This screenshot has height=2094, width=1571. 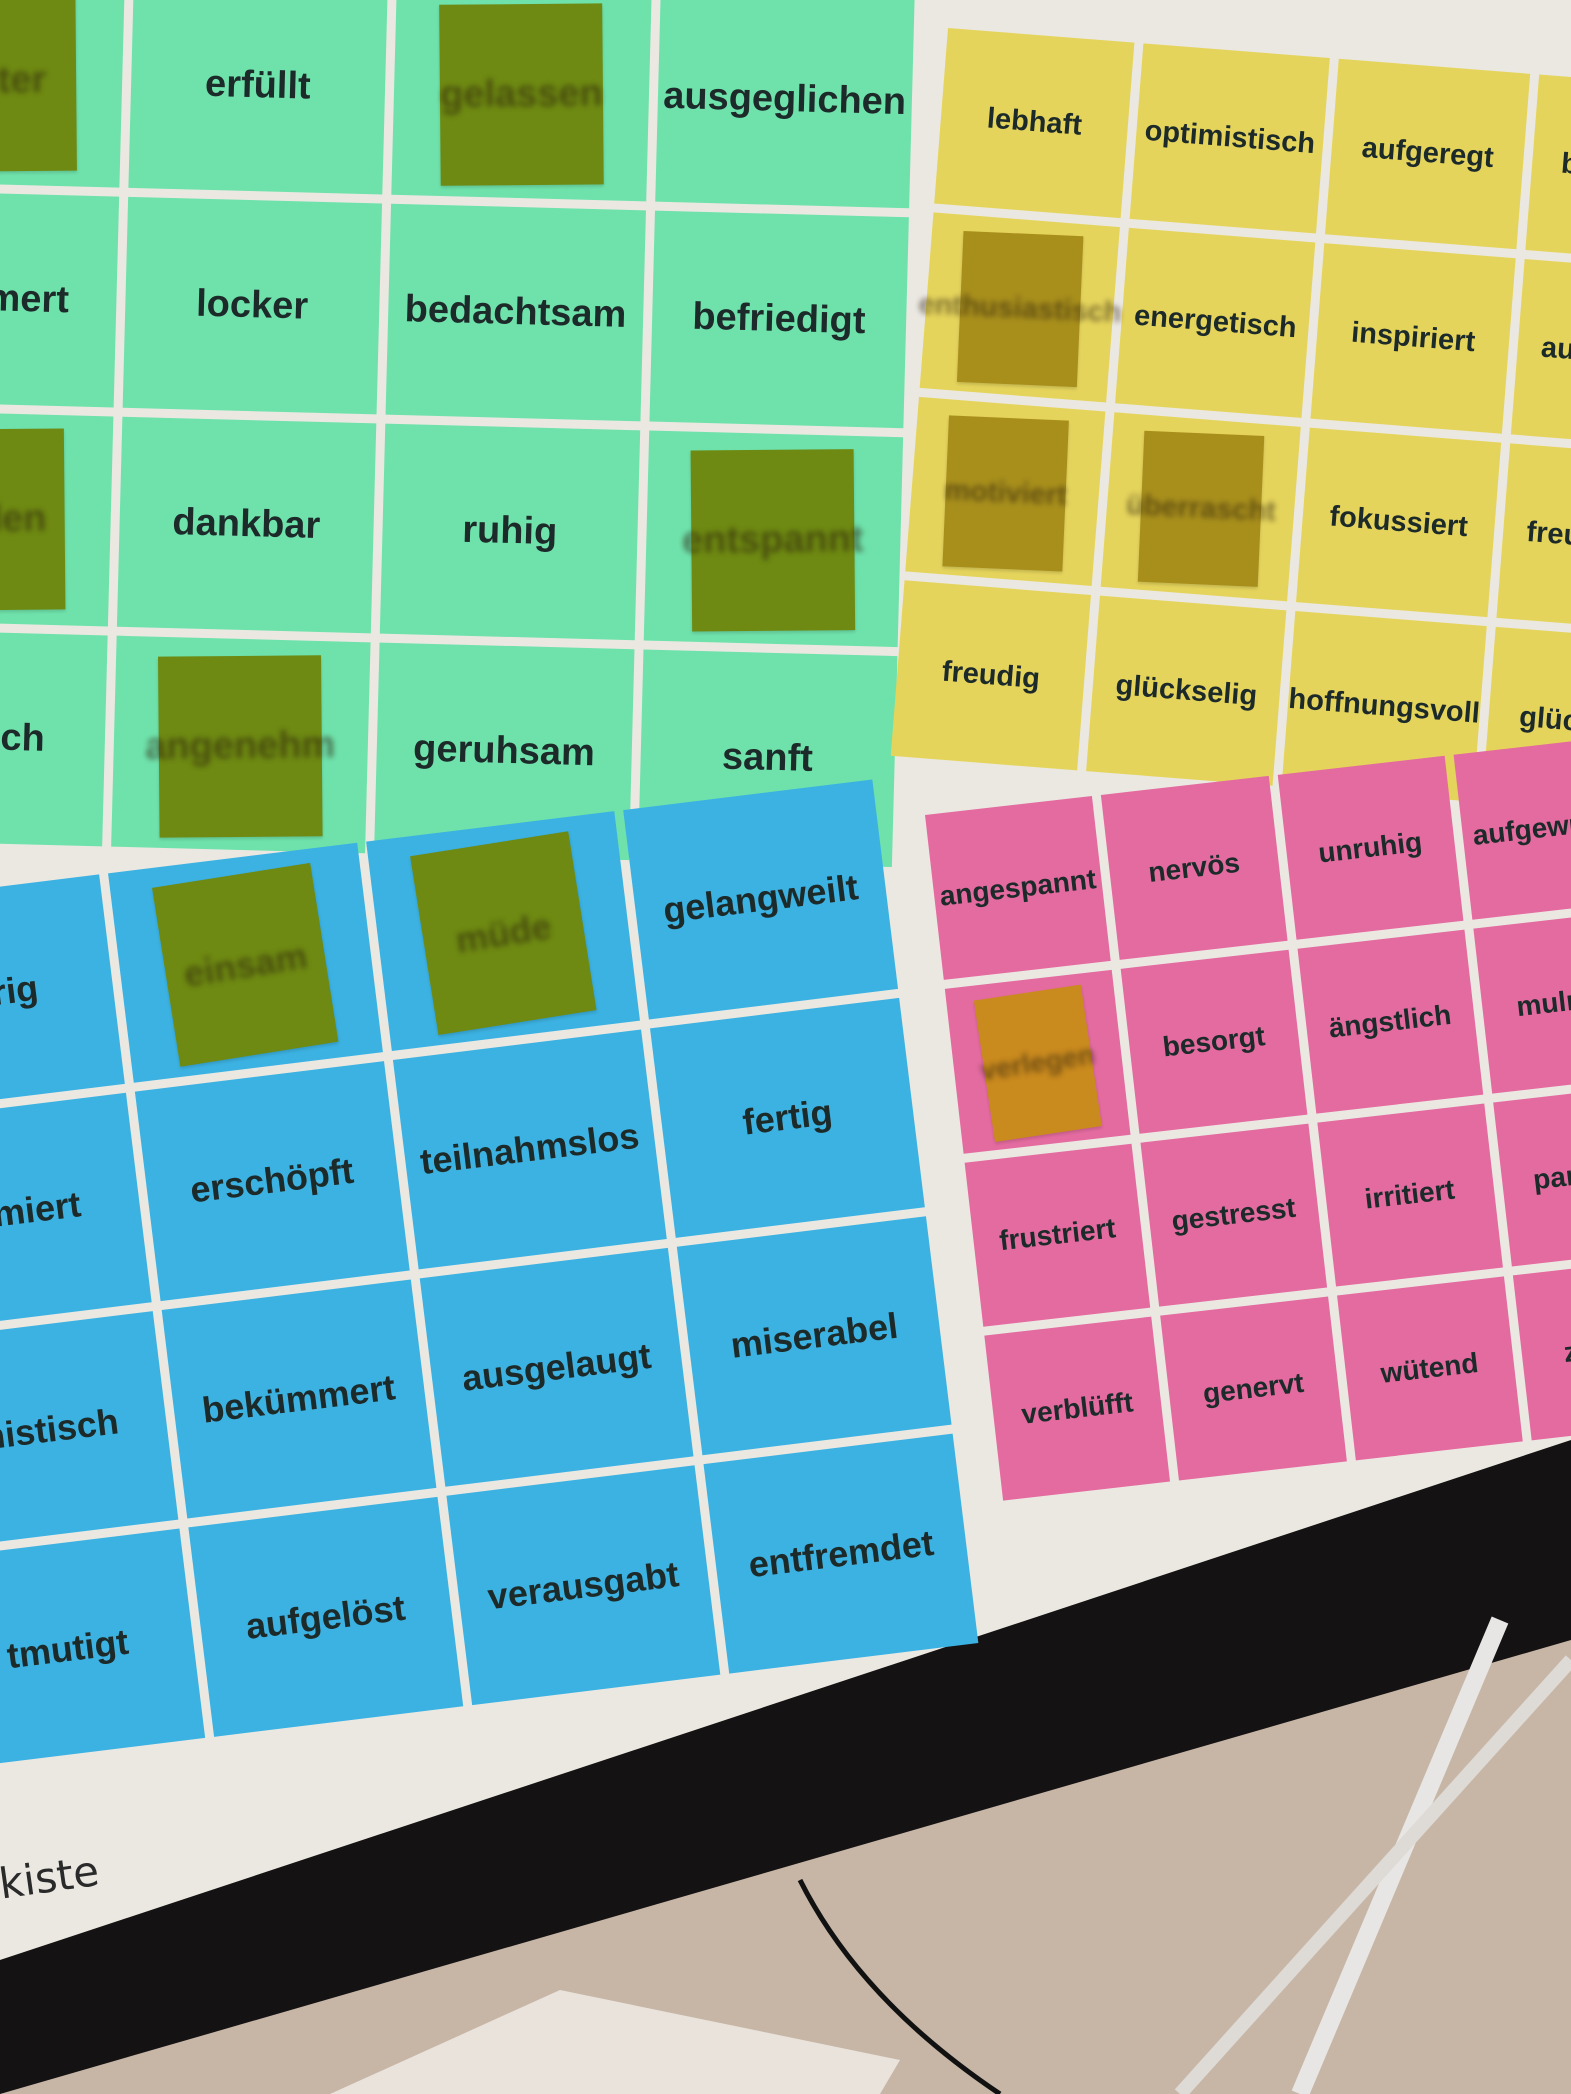 I want to click on emotion-label: sanft, so click(x=767, y=758).